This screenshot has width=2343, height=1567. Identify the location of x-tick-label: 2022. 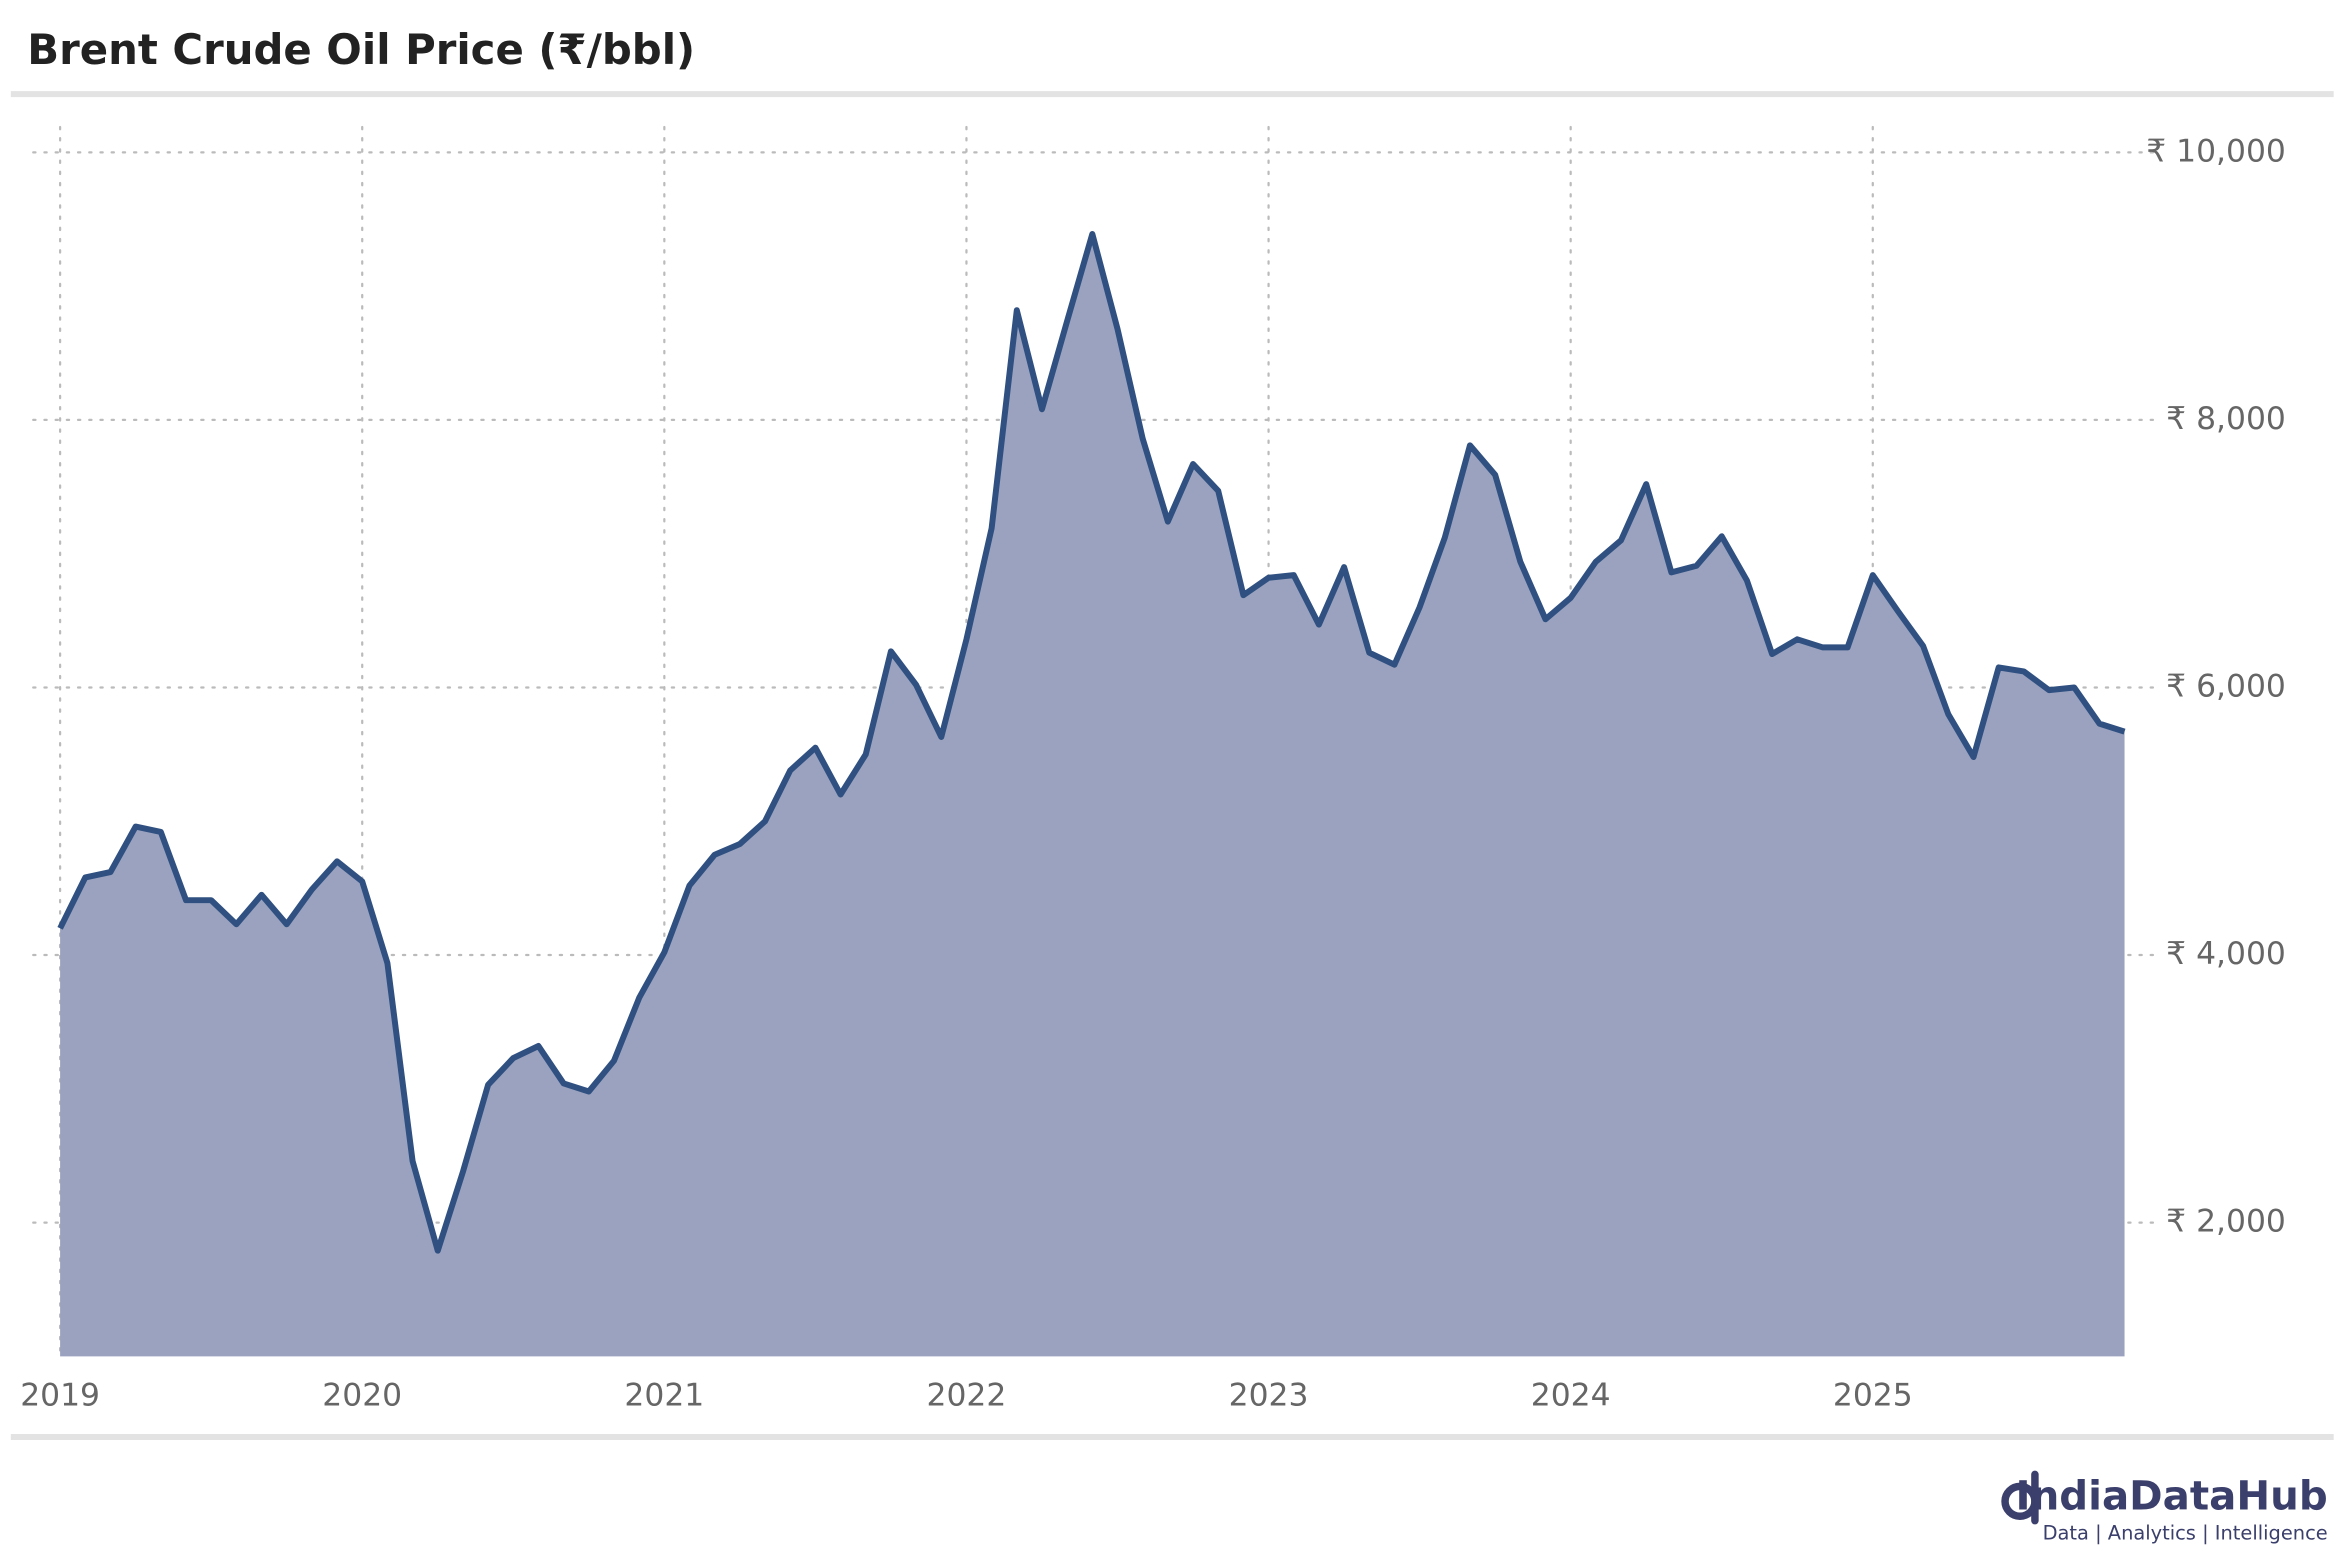
(967, 1396).